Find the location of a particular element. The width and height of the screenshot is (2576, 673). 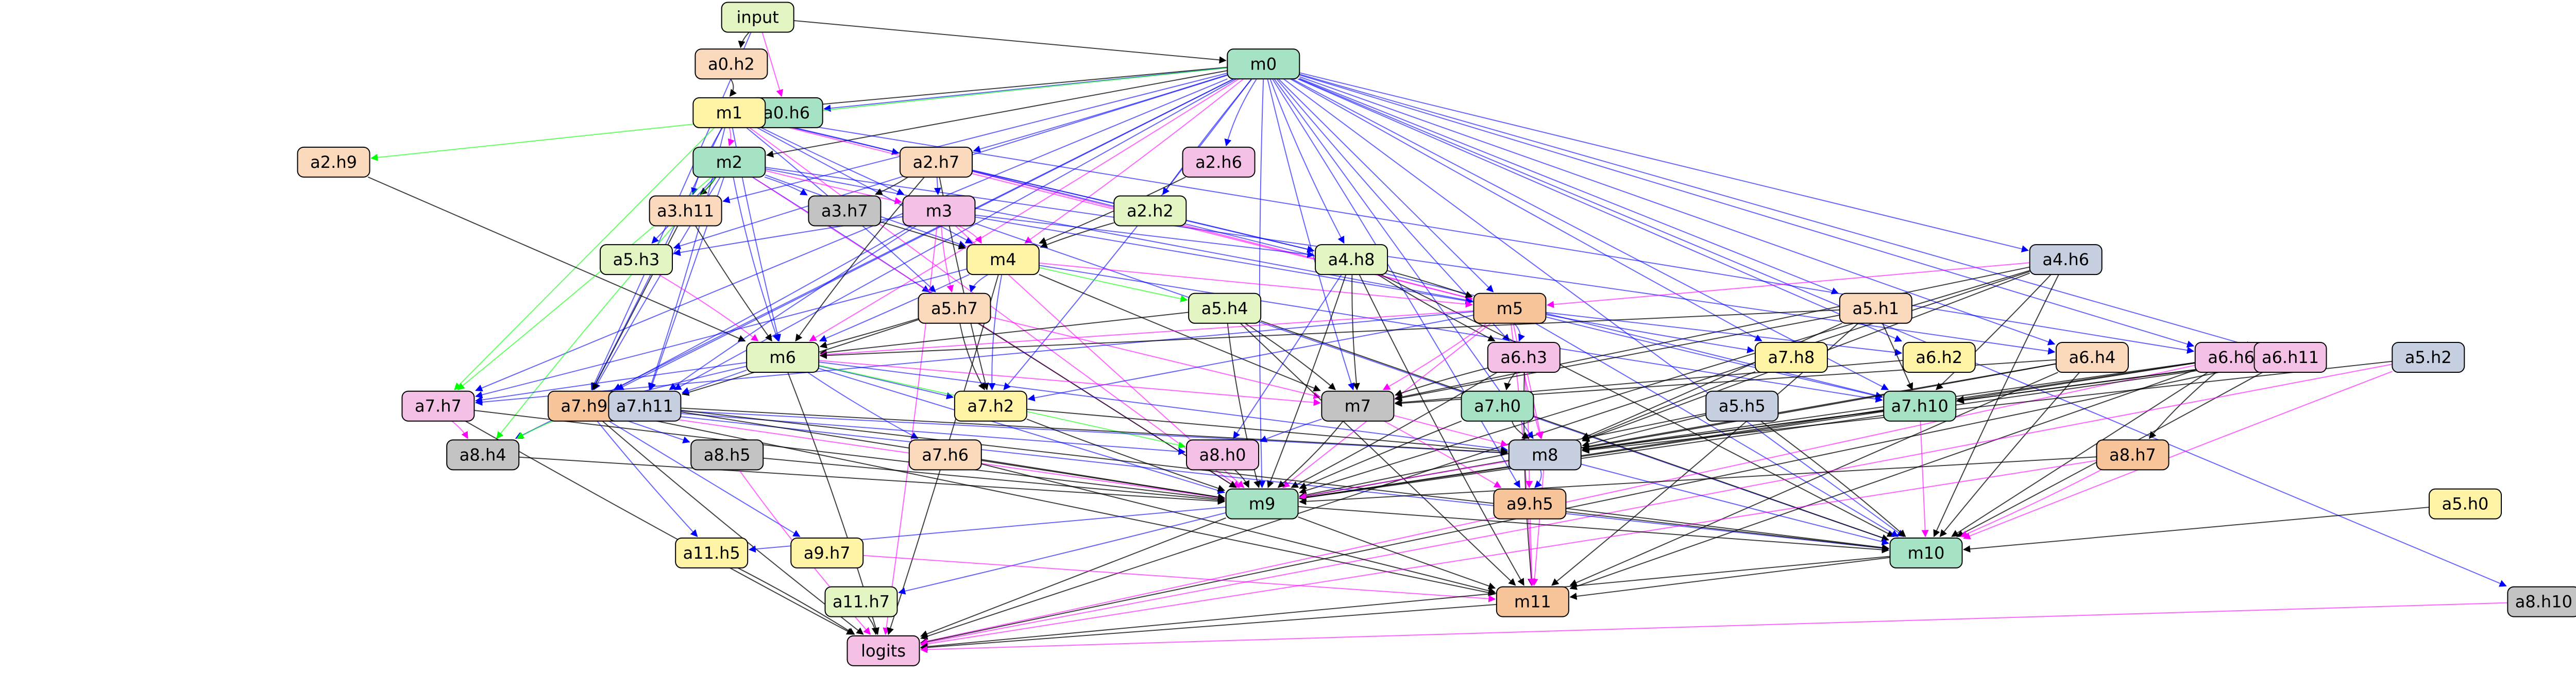

node-m1: m1 is located at coordinates (729, 112).